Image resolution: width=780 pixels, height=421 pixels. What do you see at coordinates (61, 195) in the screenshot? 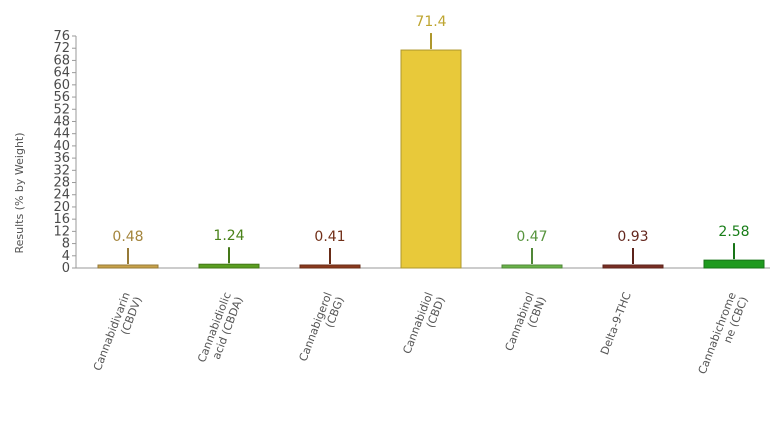
I see `y-tick-label: 24` at bounding box center [61, 195].